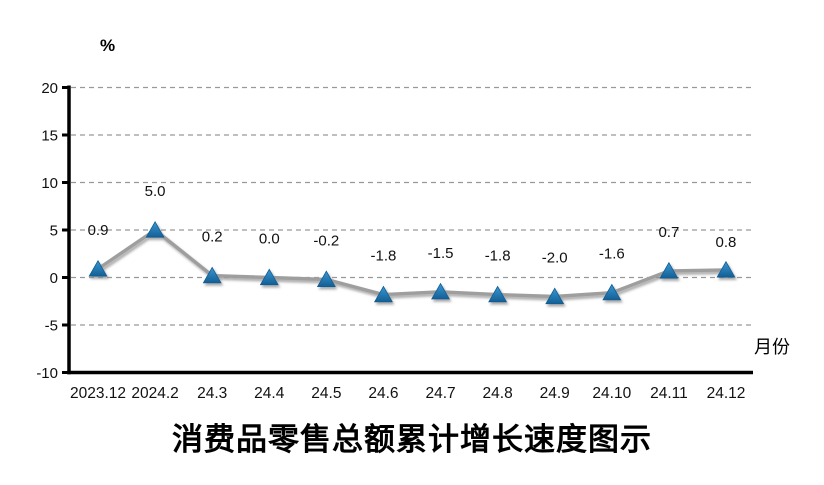  What do you see at coordinates (772, 347) in the screenshot?
I see `x-axis-title: 月份` at bounding box center [772, 347].